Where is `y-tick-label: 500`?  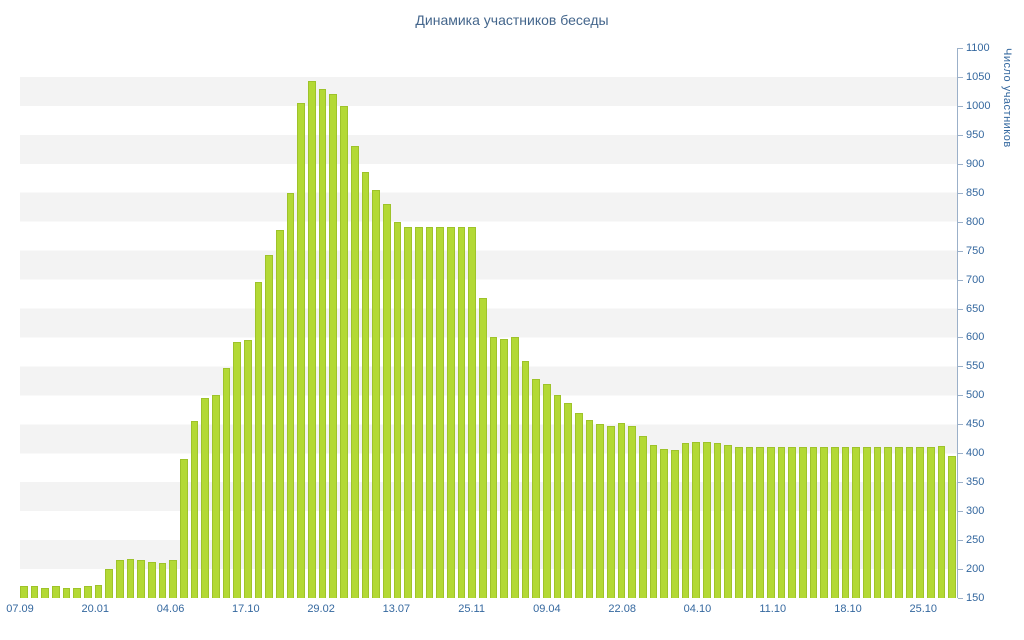
y-tick-label: 500 is located at coordinates (975, 395).